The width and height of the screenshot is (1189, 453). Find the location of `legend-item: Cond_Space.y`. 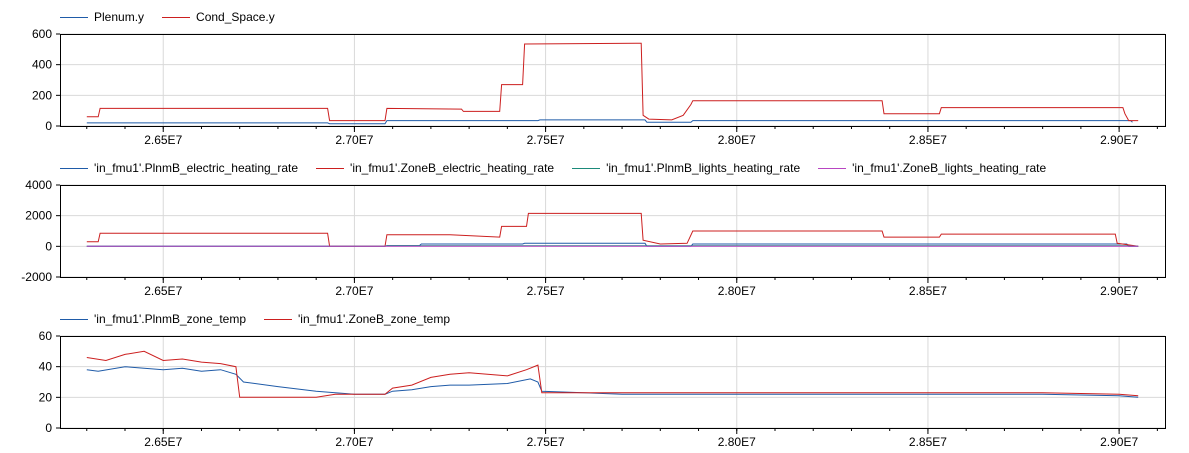

legend-item: Cond_Space.y is located at coordinates (218, 17).